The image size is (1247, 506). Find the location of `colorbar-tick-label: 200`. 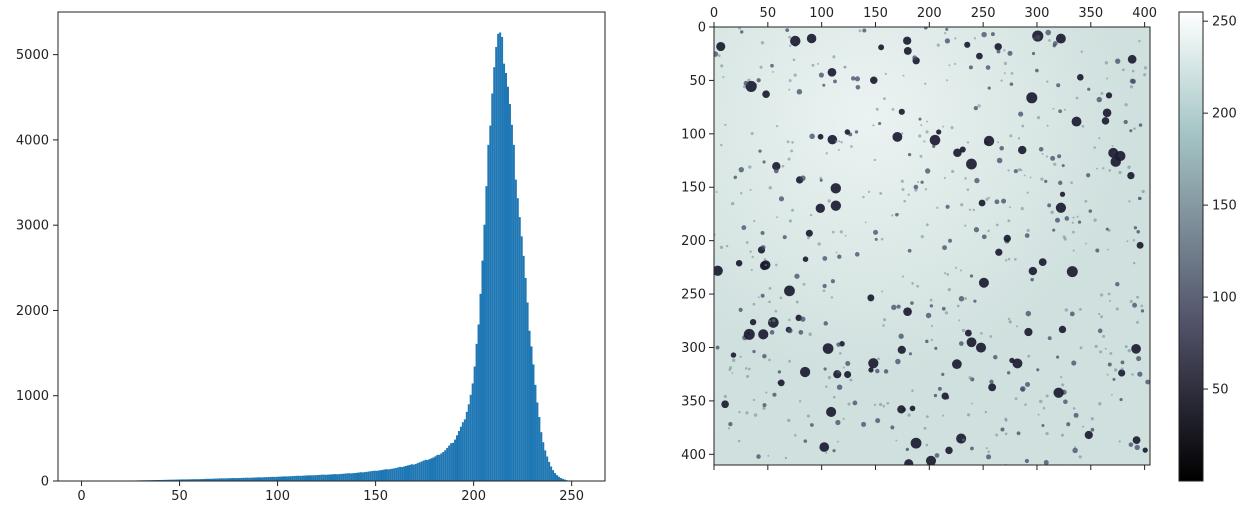

colorbar-tick-label: 200 is located at coordinates (1224, 114).